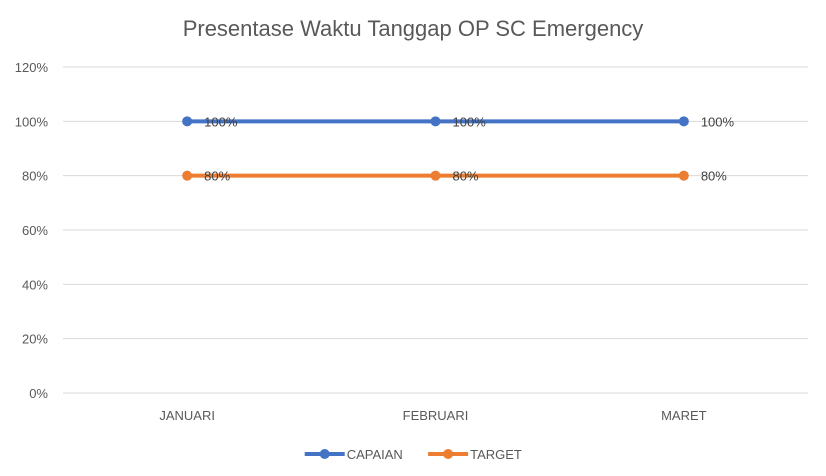  Describe the element at coordinates (32, 121) in the screenshot. I see `y-tick-label: 100%` at that location.